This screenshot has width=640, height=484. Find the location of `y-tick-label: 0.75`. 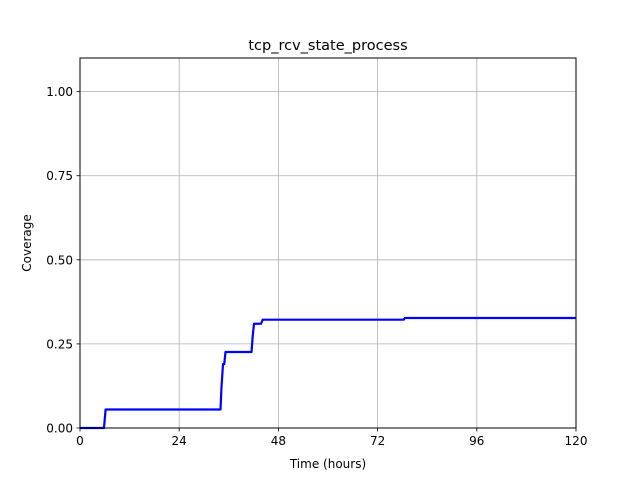

y-tick-label: 0.75 is located at coordinates (59, 176).